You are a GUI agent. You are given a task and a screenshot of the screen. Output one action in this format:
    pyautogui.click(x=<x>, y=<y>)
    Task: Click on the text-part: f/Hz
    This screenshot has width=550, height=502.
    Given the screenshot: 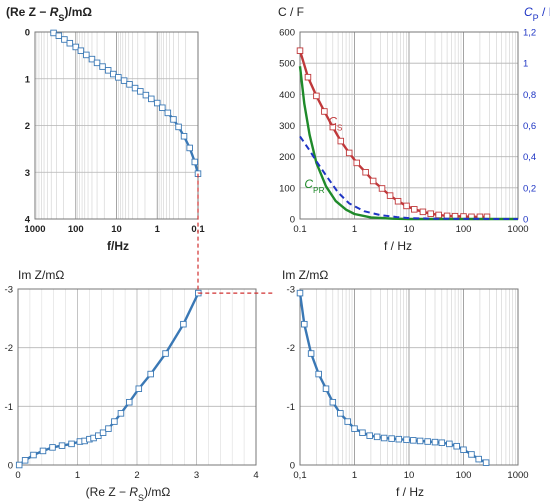 What is the action you would take?
    pyautogui.click(x=118, y=246)
    